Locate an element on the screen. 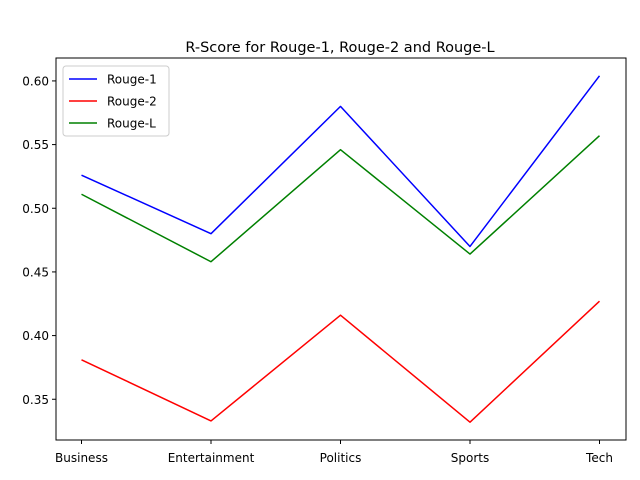 The height and width of the screenshot is (480, 640). legend-label: Rouge-L is located at coordinates (131, 124).